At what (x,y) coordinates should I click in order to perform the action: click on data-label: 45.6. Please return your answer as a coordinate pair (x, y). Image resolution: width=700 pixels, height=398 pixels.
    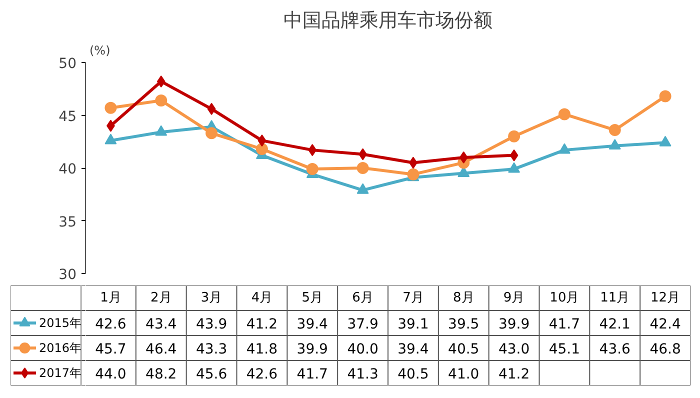
    Looking at the image, I should click on (212, 374).